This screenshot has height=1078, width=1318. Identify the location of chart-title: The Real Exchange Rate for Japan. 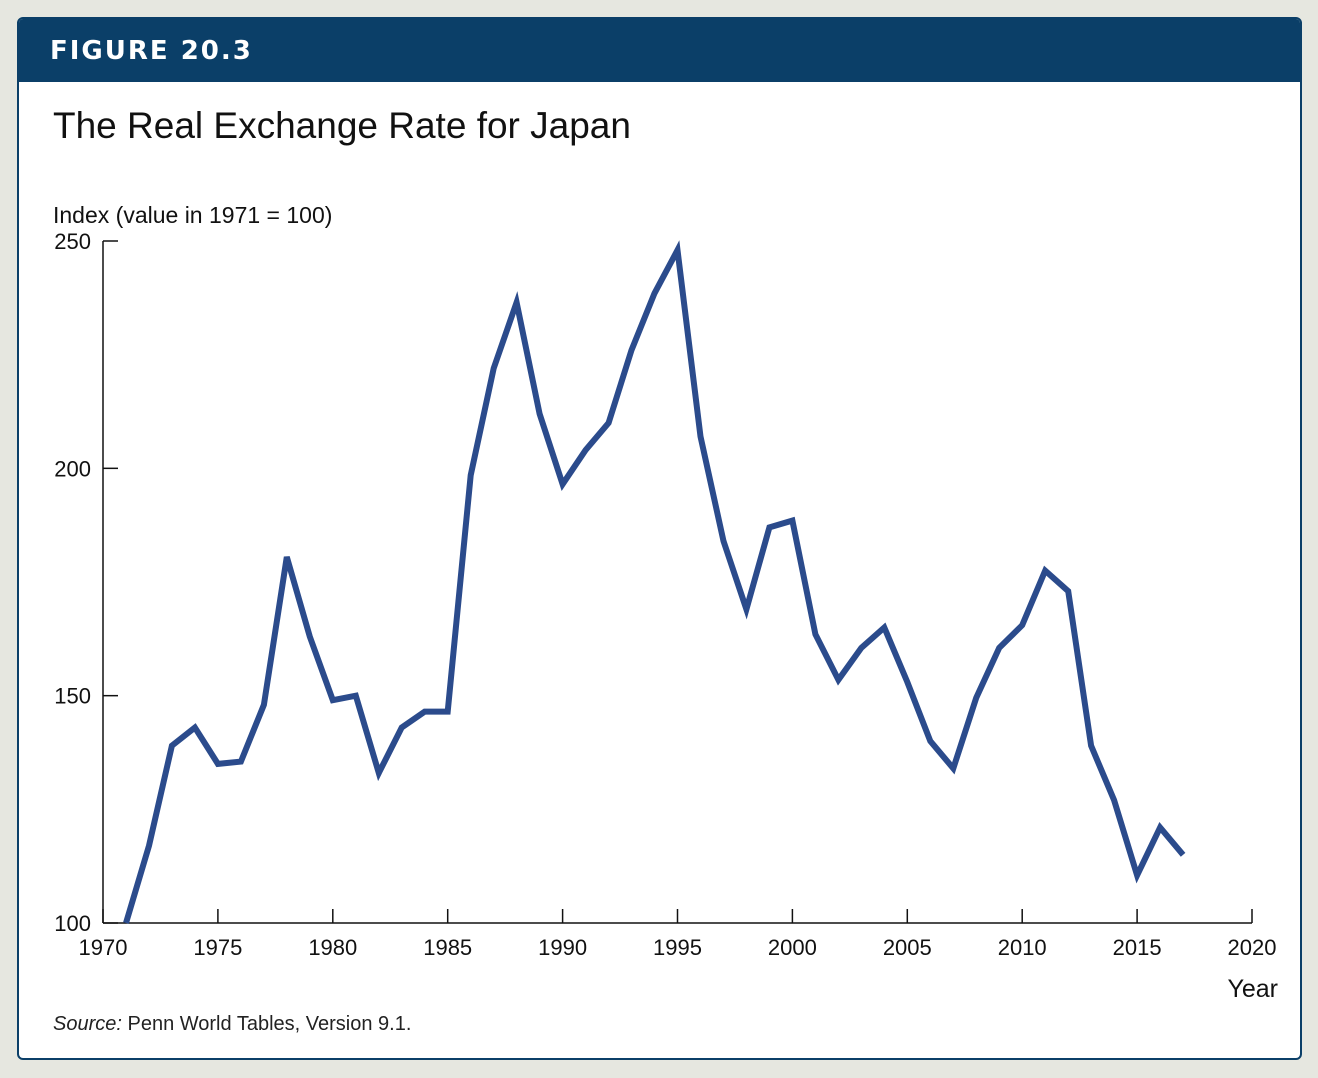
(342, 125).